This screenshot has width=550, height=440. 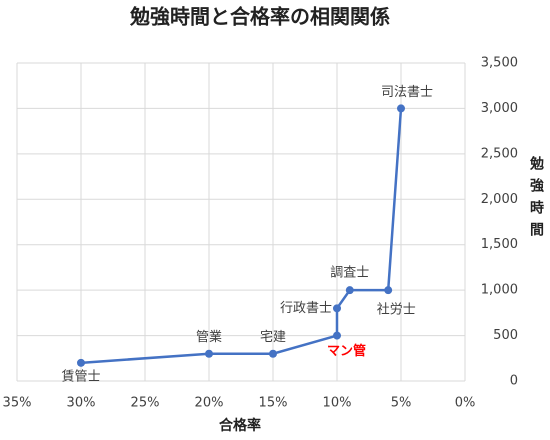 What do you see at coordinates (145, 403) in the screenshot?
I see `x-tick-label: 25%` at bounding box center [145, 403].